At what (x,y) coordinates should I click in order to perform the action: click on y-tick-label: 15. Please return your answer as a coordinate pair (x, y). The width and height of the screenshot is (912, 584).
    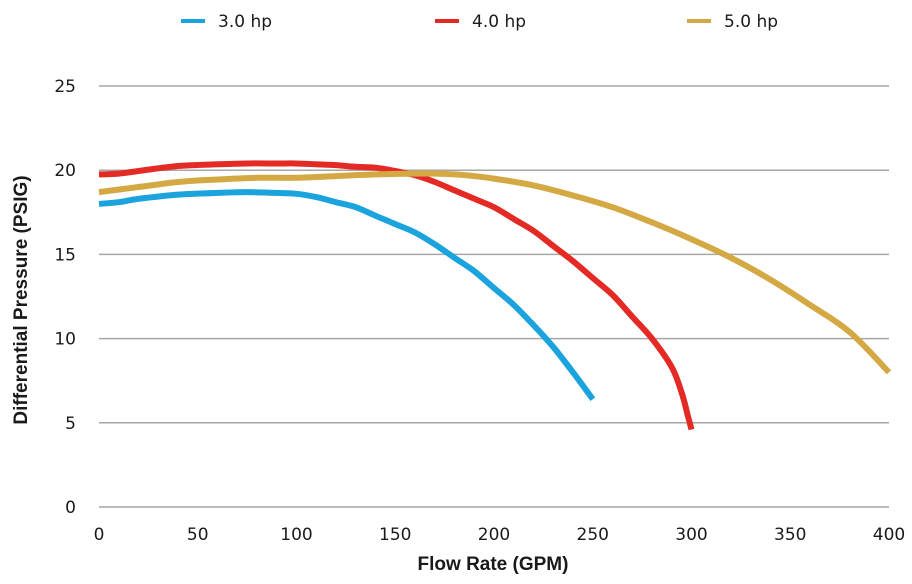
    Looking at the image, I should click on (65, 255).